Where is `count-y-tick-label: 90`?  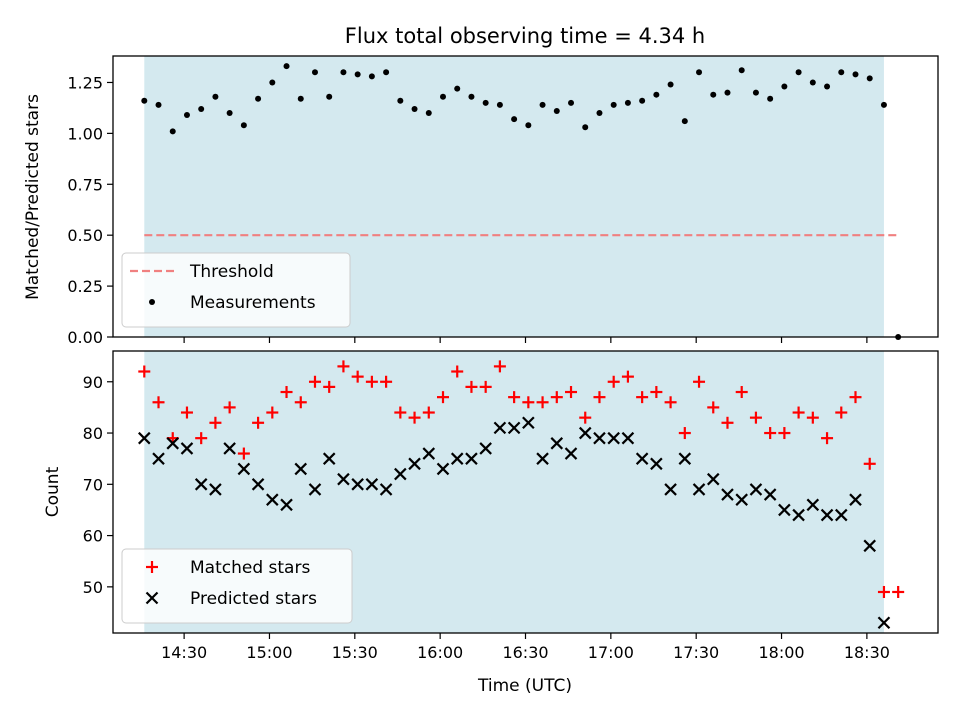
count-y-tick-label: 90 is located at coordinates (93, 382).